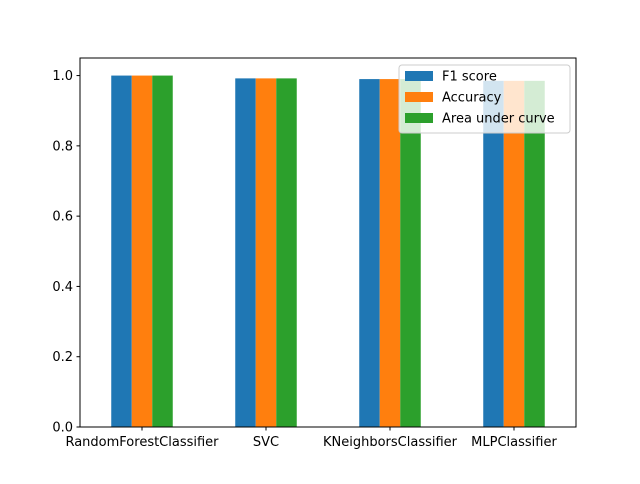 The width and height of the screenshot is (640, 484). I want to click on legend-label: Area under curve, so click(498, 119).